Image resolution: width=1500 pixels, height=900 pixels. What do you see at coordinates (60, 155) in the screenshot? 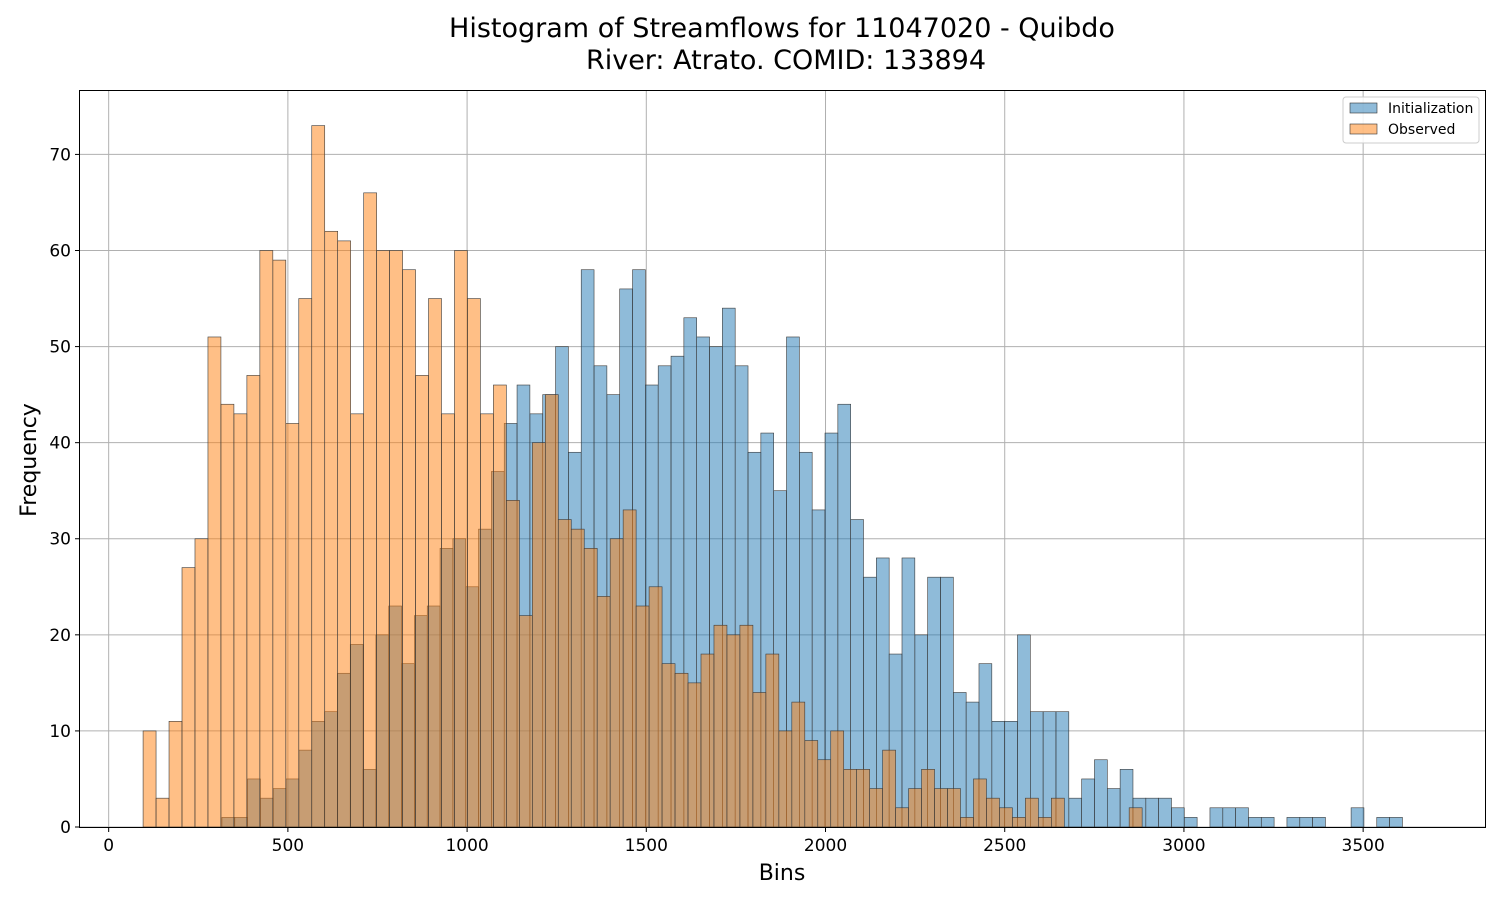
I see `y-tick-label: 70` at bounding box center [60, 155].